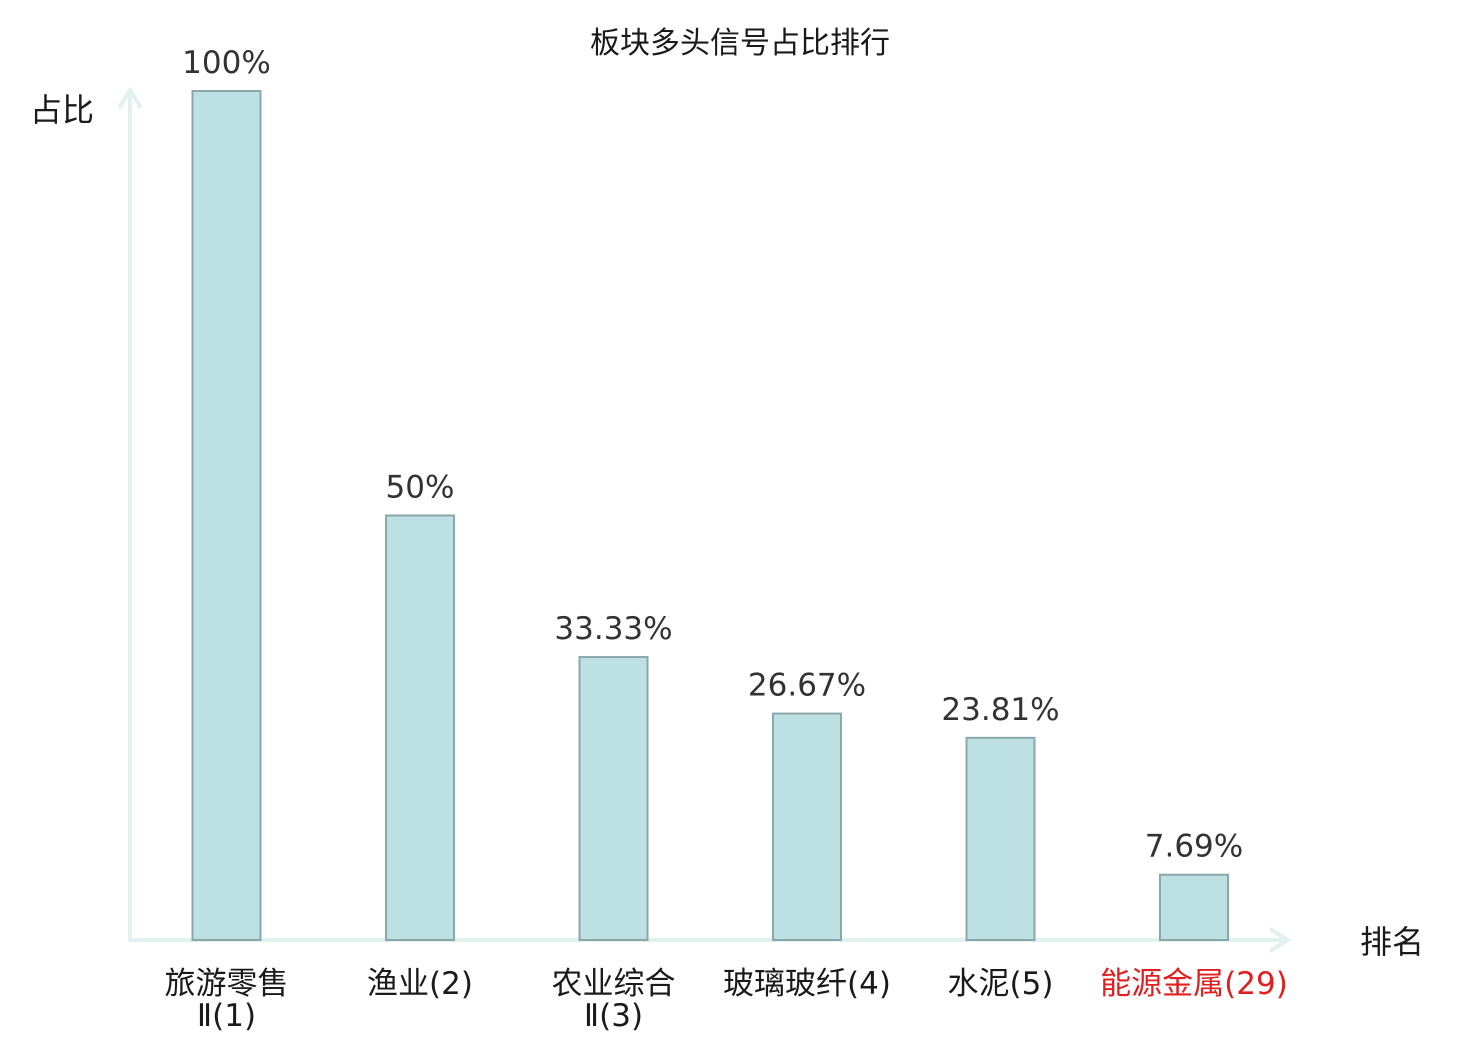 This screenshot has width=1480, height=1045. Describe the element at coordinates (613, 629) in the screenshot. I see `bar-value-label: 33.33%` at that location.